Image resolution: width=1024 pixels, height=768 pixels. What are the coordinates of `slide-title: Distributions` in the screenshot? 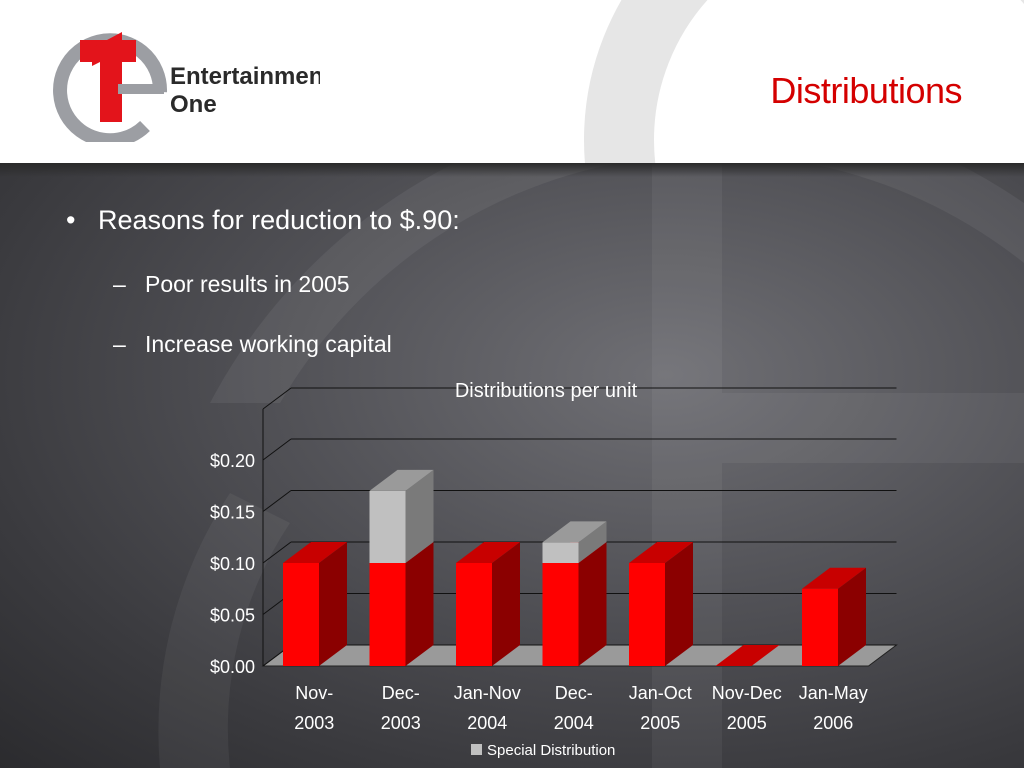 It's located at (866, 90).